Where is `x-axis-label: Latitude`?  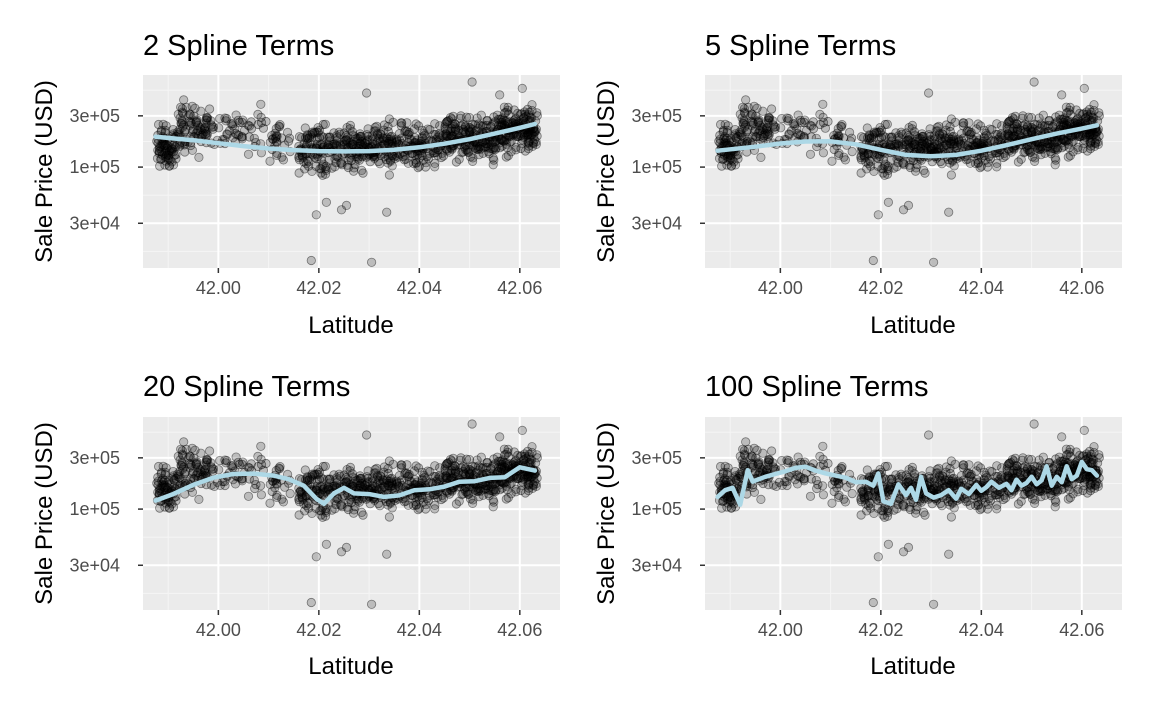 x-axis-label: Latitude is located at coordinates (912, 325).